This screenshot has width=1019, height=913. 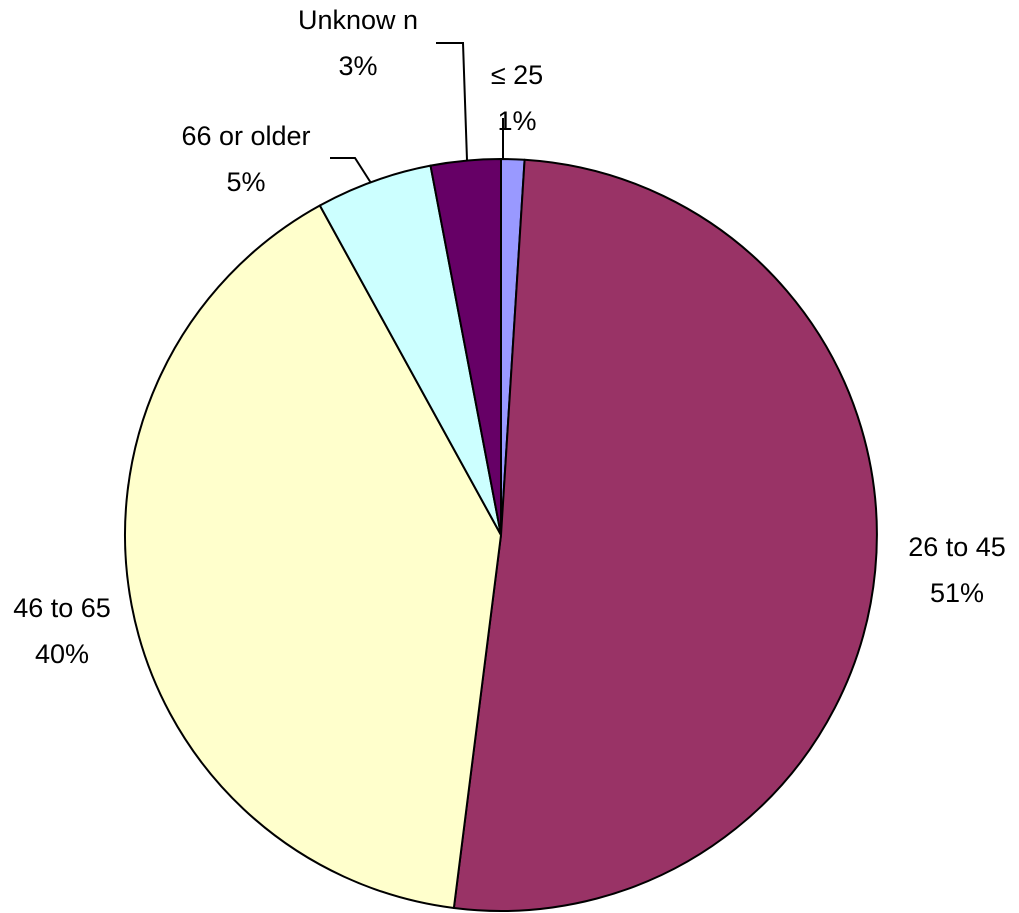 What do you see at coordinates (62, 654) in the screenshot?
I see `label-46-65-value: 40%` at bounding box center [62, 654].